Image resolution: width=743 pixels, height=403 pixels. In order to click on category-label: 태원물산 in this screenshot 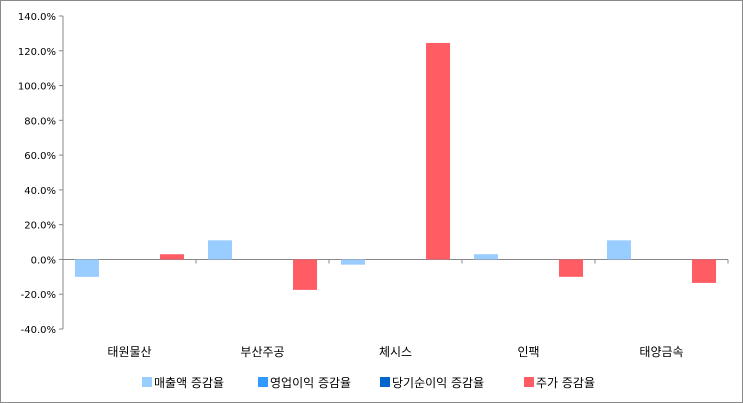, I will do `click(129, 352)`.